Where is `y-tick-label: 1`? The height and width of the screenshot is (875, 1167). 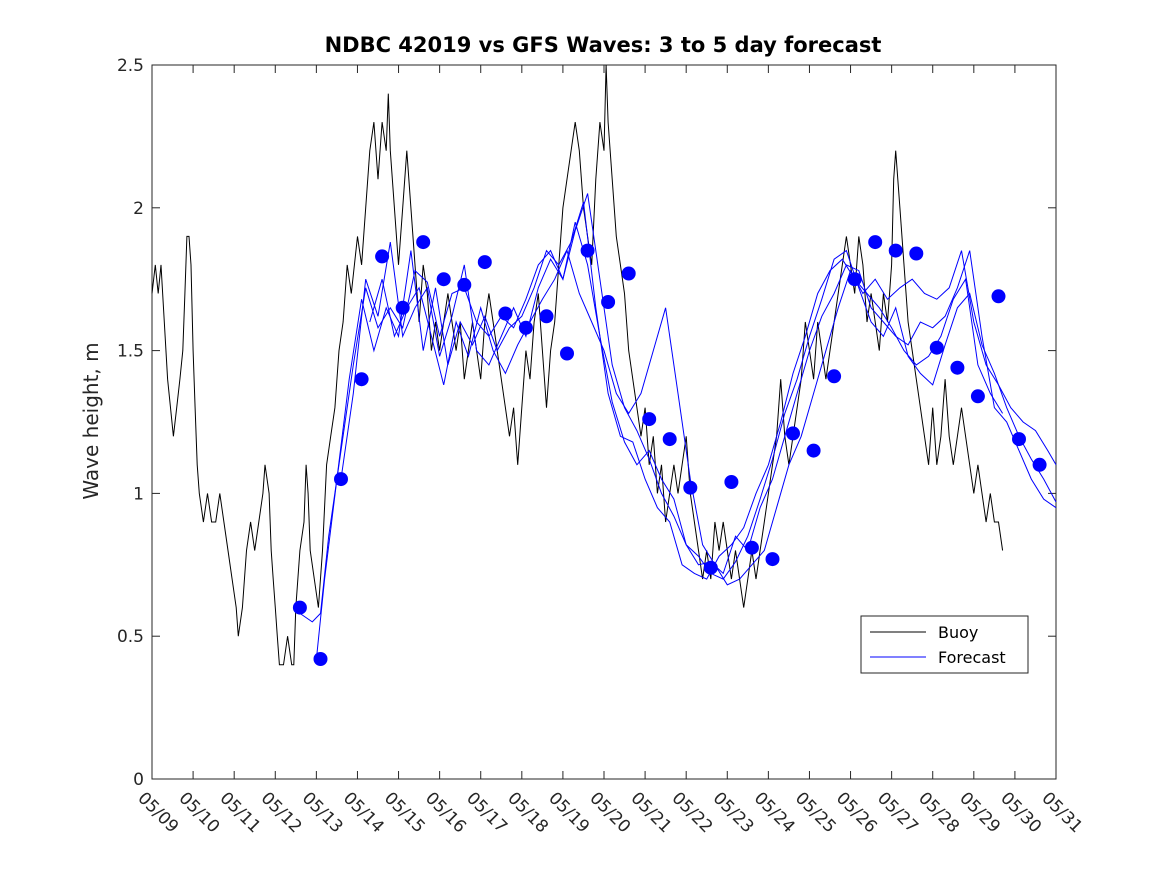 y-tick-label: 1 is located at coordinates (138, 494).